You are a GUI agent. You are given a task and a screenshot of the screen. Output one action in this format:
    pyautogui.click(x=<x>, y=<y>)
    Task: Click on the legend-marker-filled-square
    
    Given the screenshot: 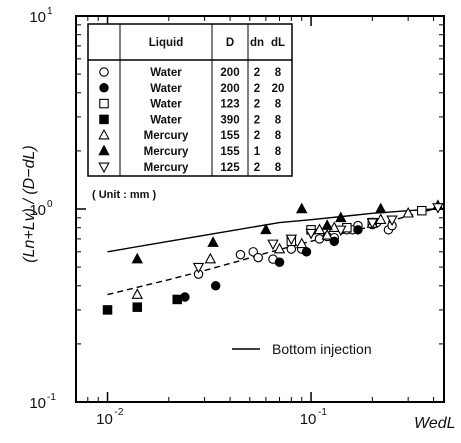 What is the action you would take?
    pyautogui.click(x=104, y=119)
    